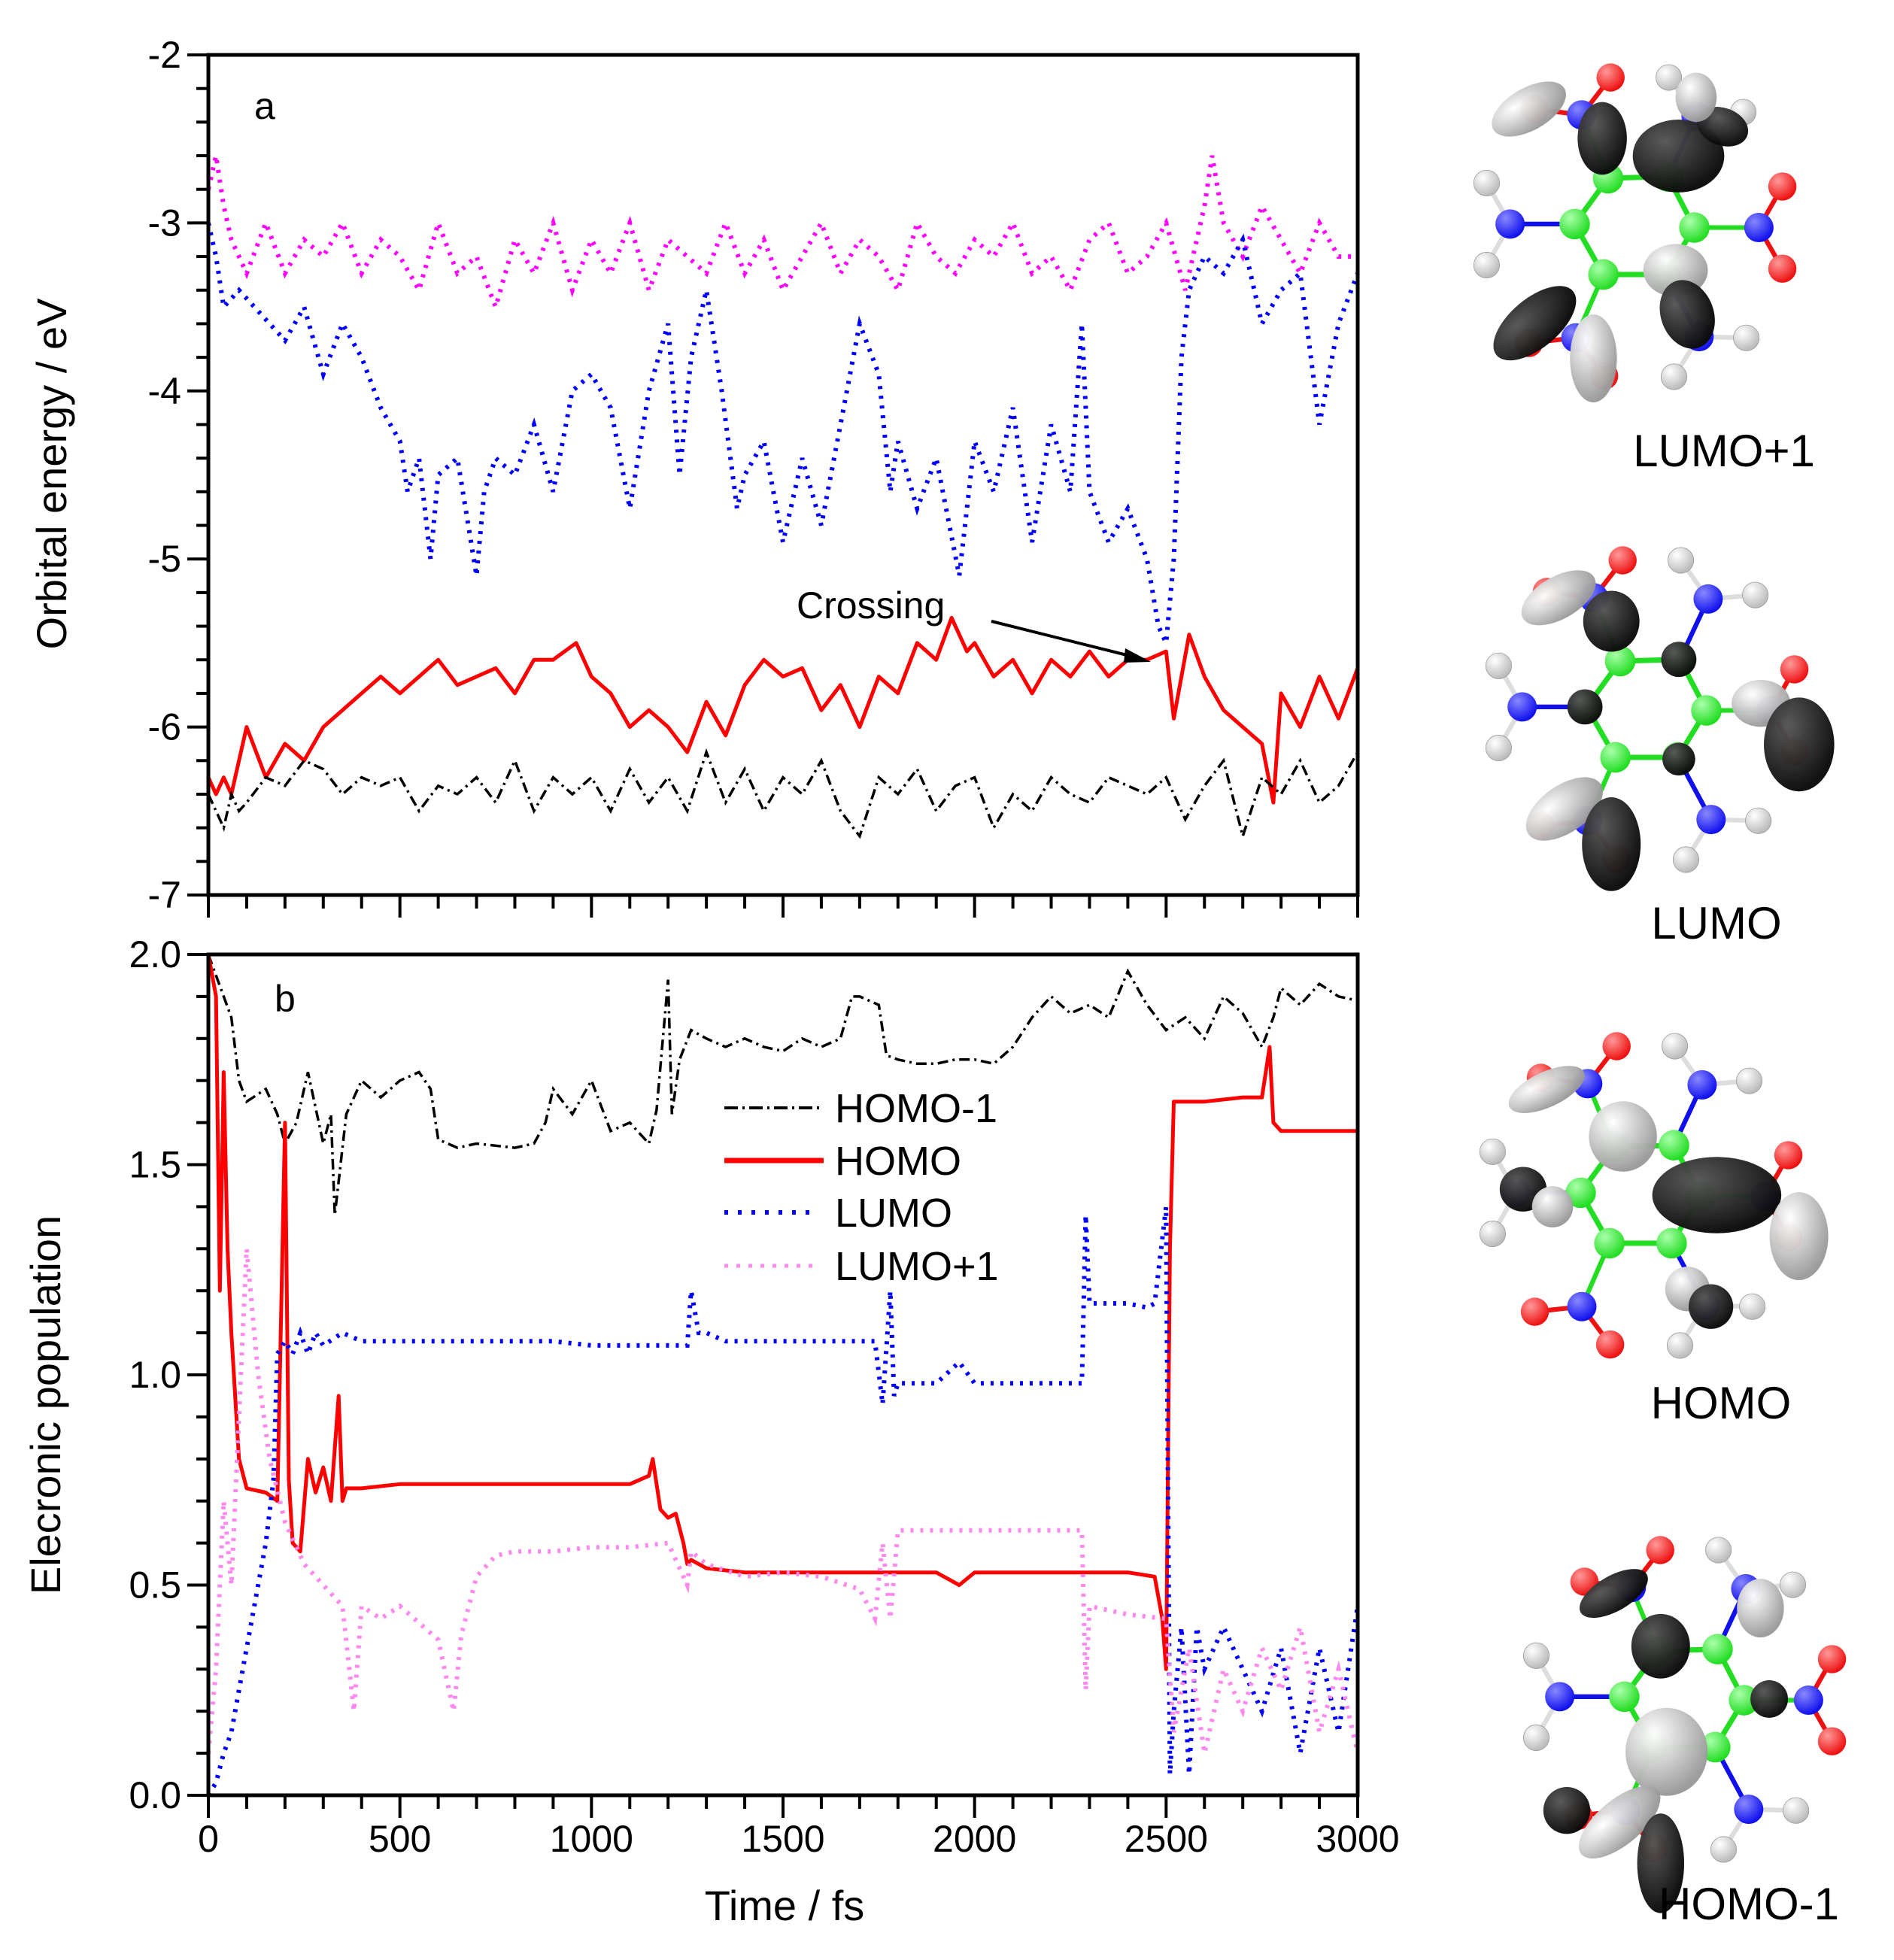 Image resolution: width=1894 pixels, height=1960 pixels. Describe the element at coordinates (782, 1839) in the screenshot. I see `x-tick-label: 1500` at that location.